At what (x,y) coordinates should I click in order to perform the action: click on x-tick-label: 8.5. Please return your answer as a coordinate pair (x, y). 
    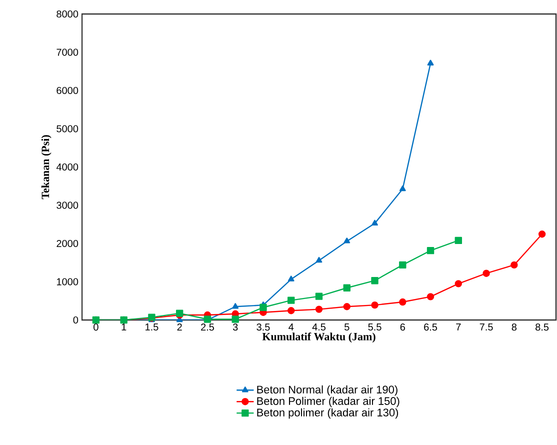
    Looking at the image, I should click on (542, 327).